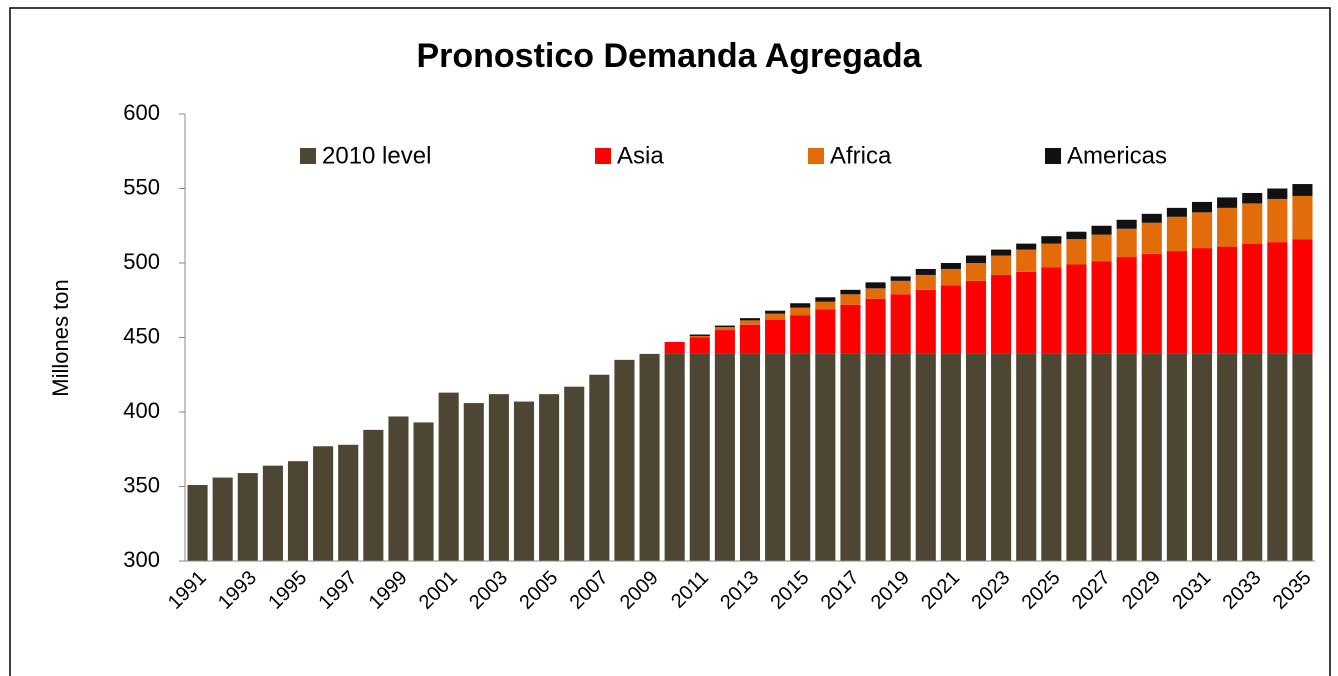 The image size is (1338, 676). Describe the element at coordinates (640, 155) in the screenshot. I see `legend-label: Asia` at that location.